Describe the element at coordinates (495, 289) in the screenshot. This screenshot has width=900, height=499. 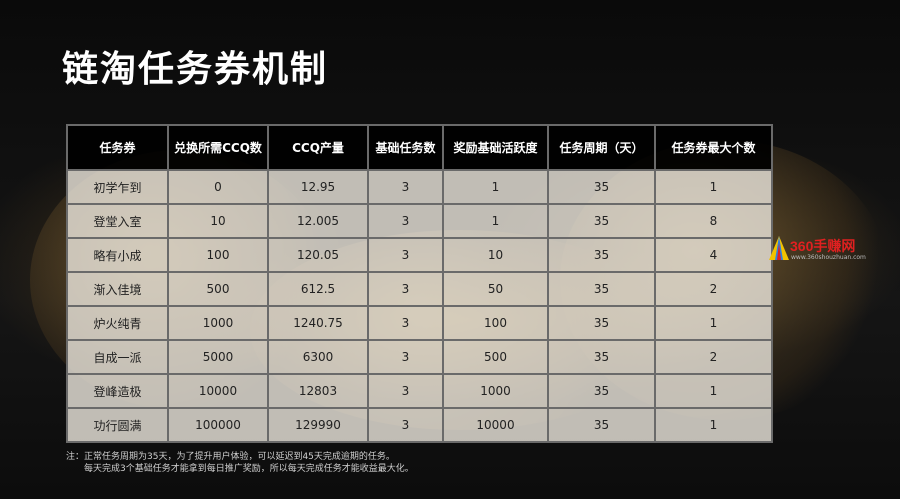
I see `cell-activity-reward: 50` at that location.